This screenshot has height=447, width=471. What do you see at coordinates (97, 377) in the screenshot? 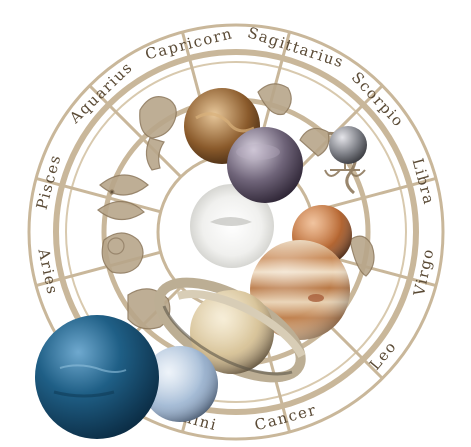
I see `neptune` at bounding box center [97, 377].